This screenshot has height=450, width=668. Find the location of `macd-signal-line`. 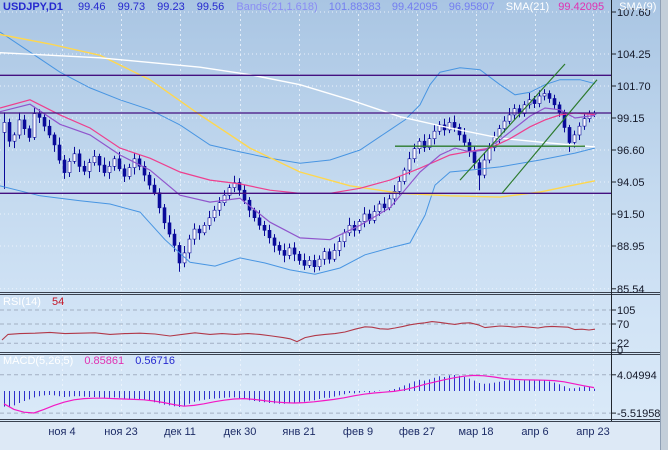

macd-signal-line is located at coordinates (299, 394).